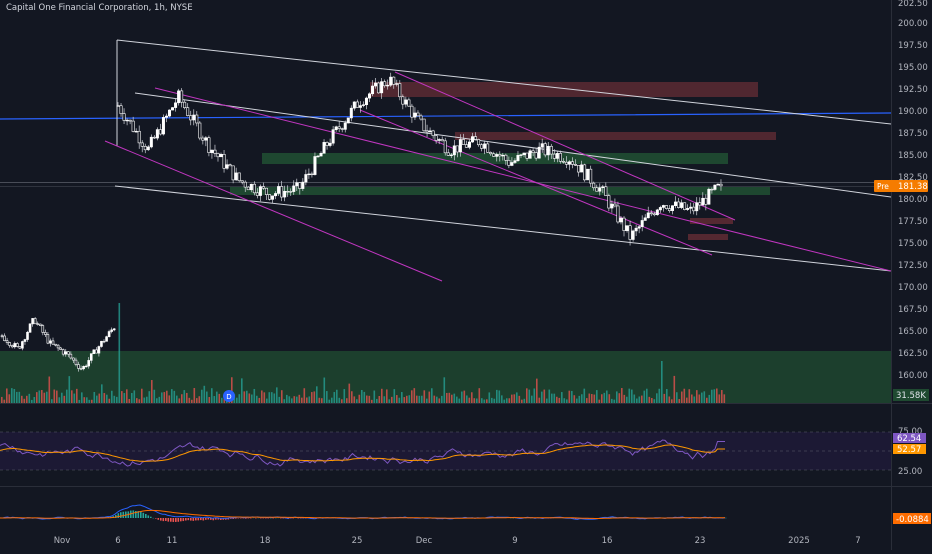 This screenshot has height=554, width=932. Describe the element at coordinates (615, 136) in the screenshot. I see `resistance-zone` at that location.